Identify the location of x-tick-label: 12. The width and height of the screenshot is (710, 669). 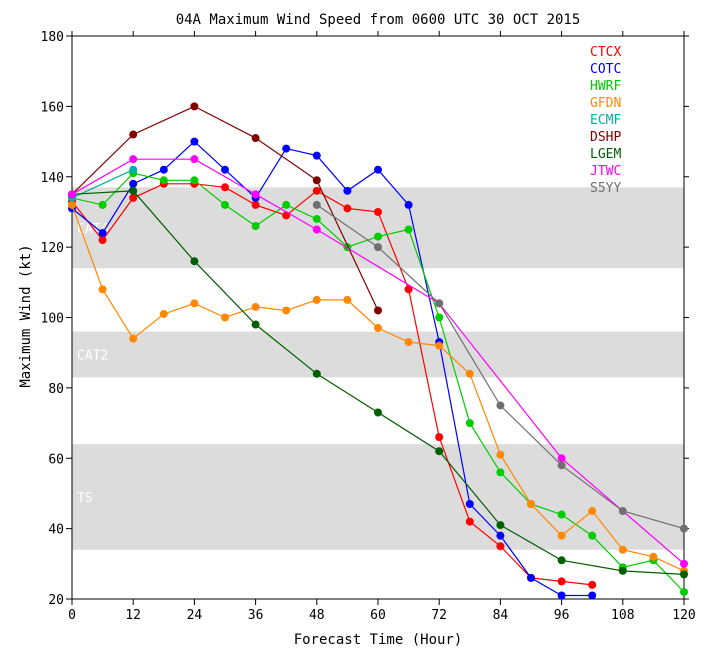
(133, 615).